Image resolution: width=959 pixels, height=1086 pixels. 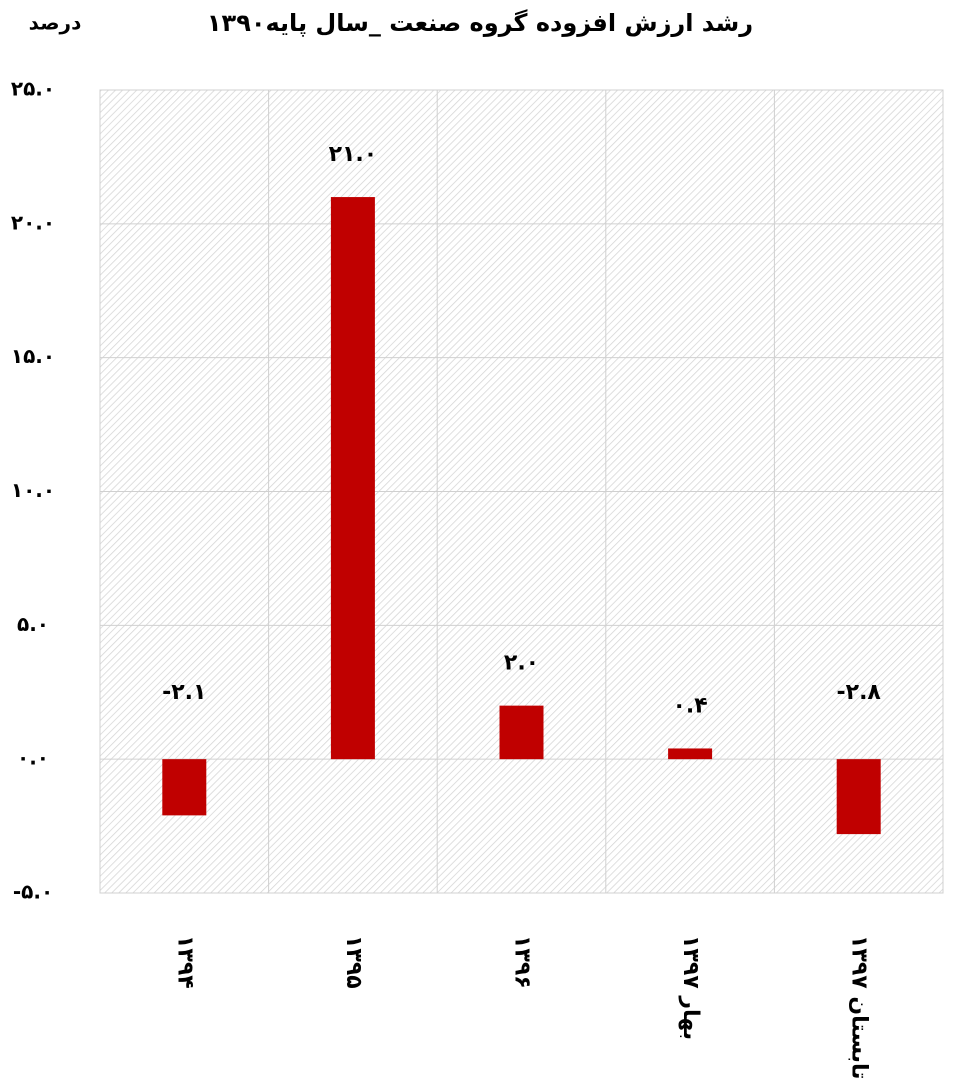 I want to click on y-tick-label: ۱۵.۰, so click(x=33, y=356).